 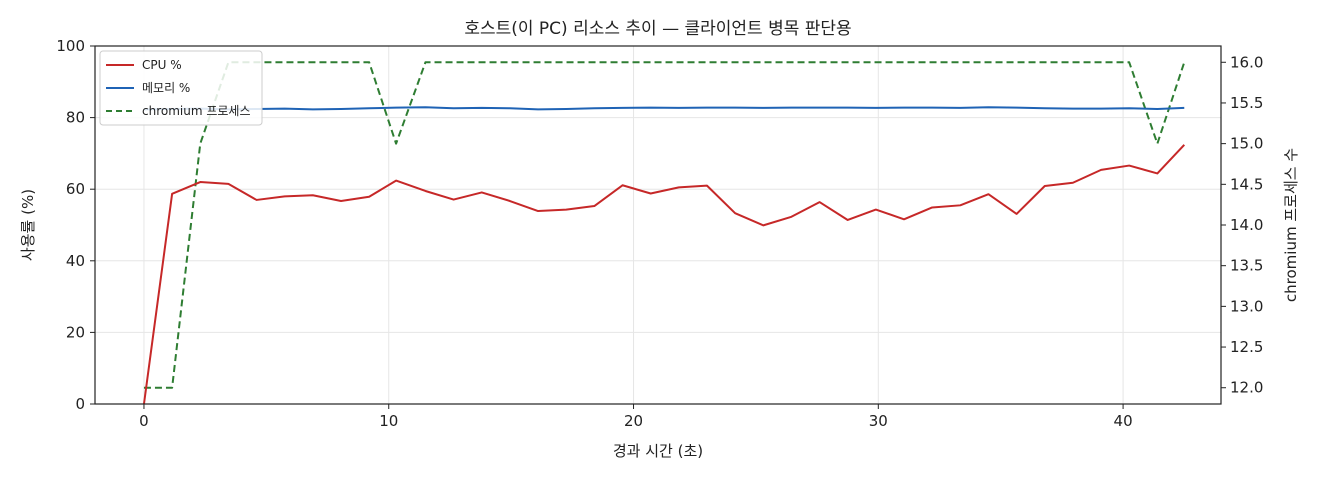 What do you see at coordinates (633, 421) in the screenshot?
I see `x-tick-label: 20` at bounding box center [633, 421].